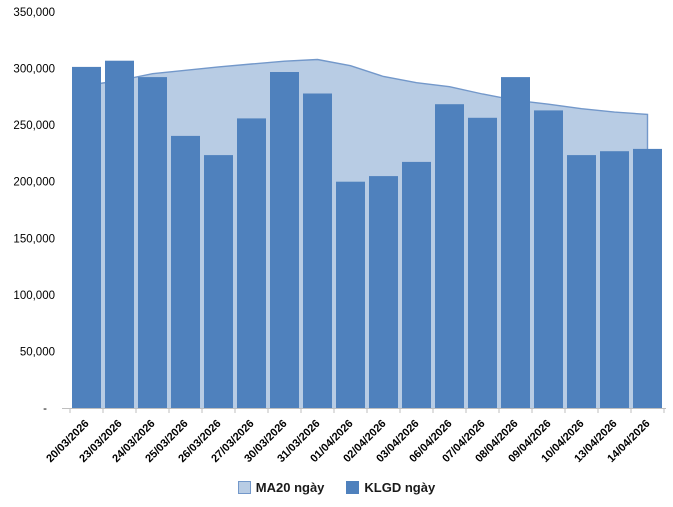  I want to click on legend-label-ma20: MA20 ngày, so click(290, 487).